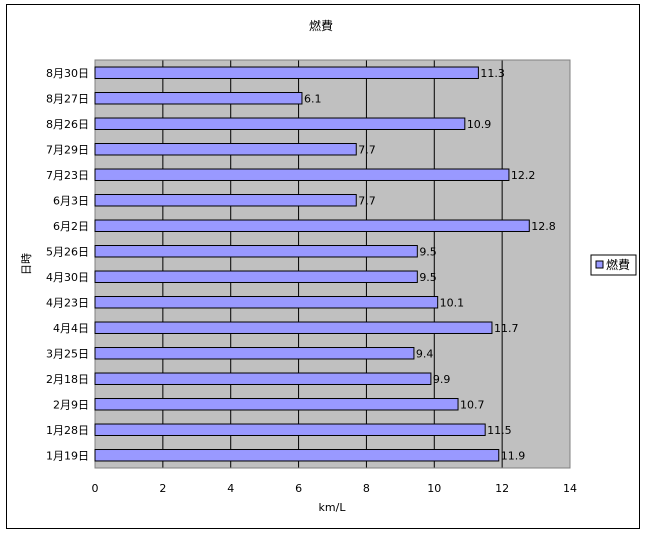  I want to click on y-tick-label: 2月9日, so click(71, 404).